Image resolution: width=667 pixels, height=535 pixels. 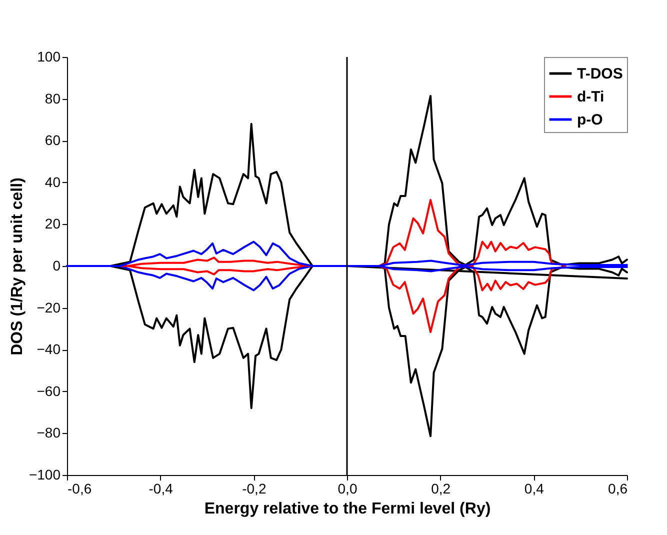 What do you see at coordinates (590, 97) in the screenshot?
I see `legend-label: d-Ti` at bounding box center [590, 97].